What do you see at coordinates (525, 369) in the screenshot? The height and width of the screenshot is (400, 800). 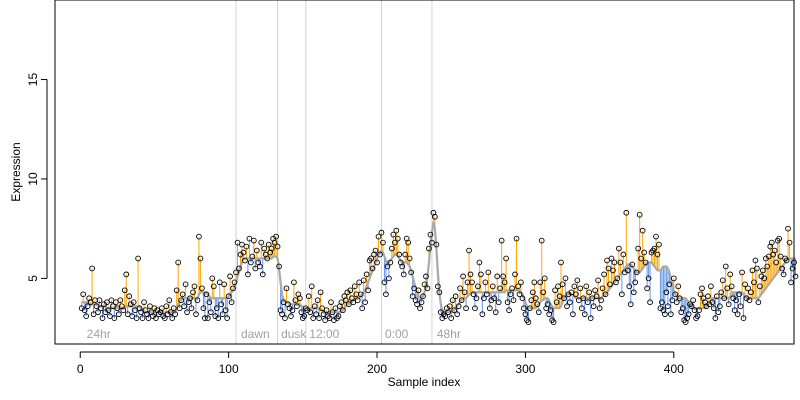 I see `x-tick-label: 300` at bounding box center [525, 369].